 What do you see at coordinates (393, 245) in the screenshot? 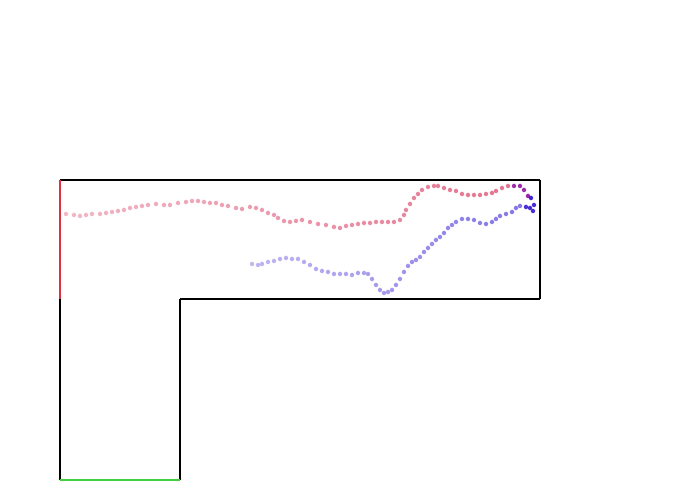
I see `trajectory-blue` at bounding box center [393, 245].